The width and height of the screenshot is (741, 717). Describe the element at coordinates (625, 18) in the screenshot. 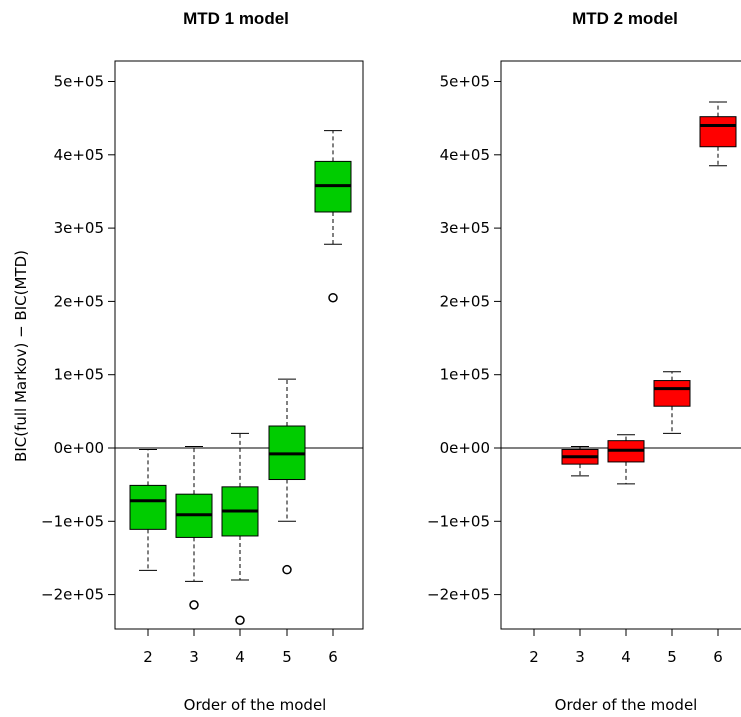

I see `chart-title: MTD 2 model` at that location.